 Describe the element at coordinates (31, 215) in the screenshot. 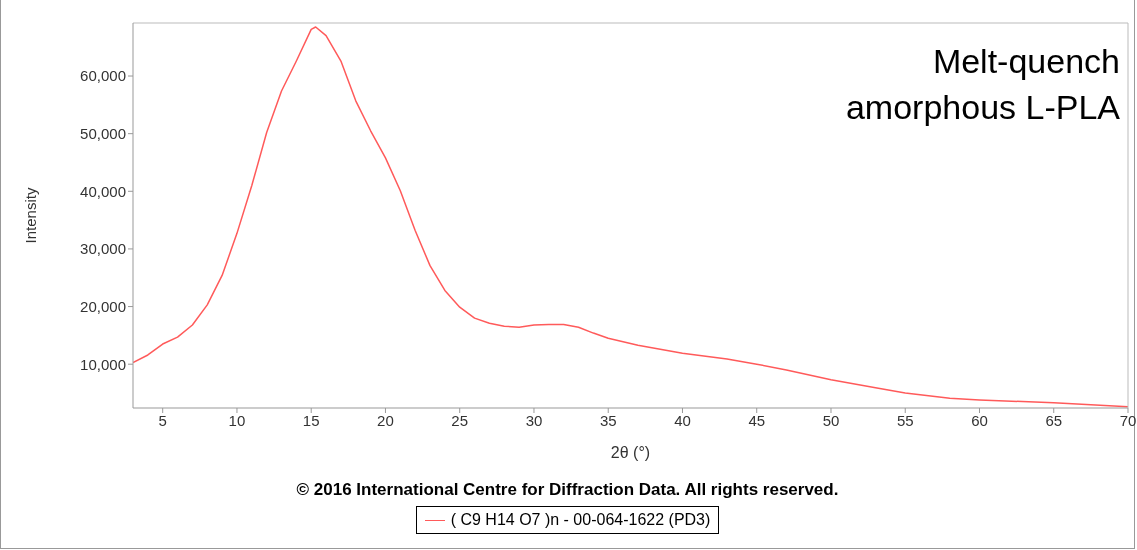

I see `y-axis-title: Intensity` at that location.